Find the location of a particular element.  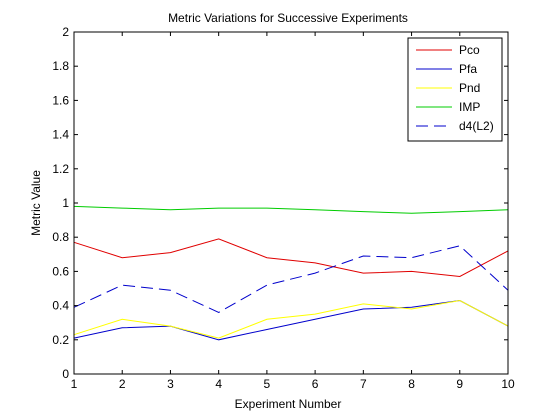

series-line-d4-l2 is located at coordinates (291, 279).